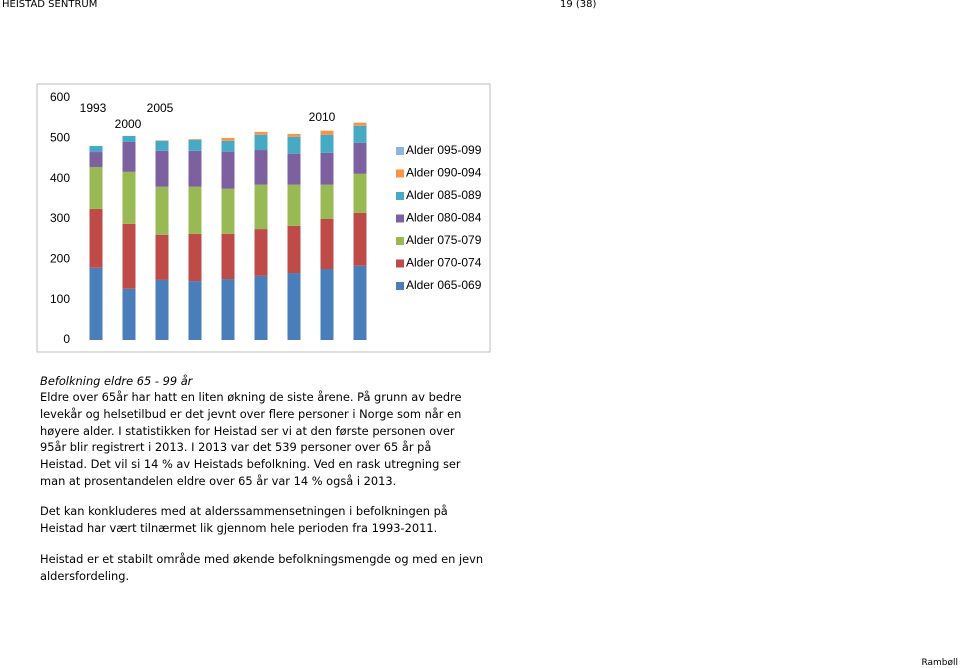  Describe the element at coordinates (60, 299) in the screenshot. I see `y-tick-label: 100` at that location.